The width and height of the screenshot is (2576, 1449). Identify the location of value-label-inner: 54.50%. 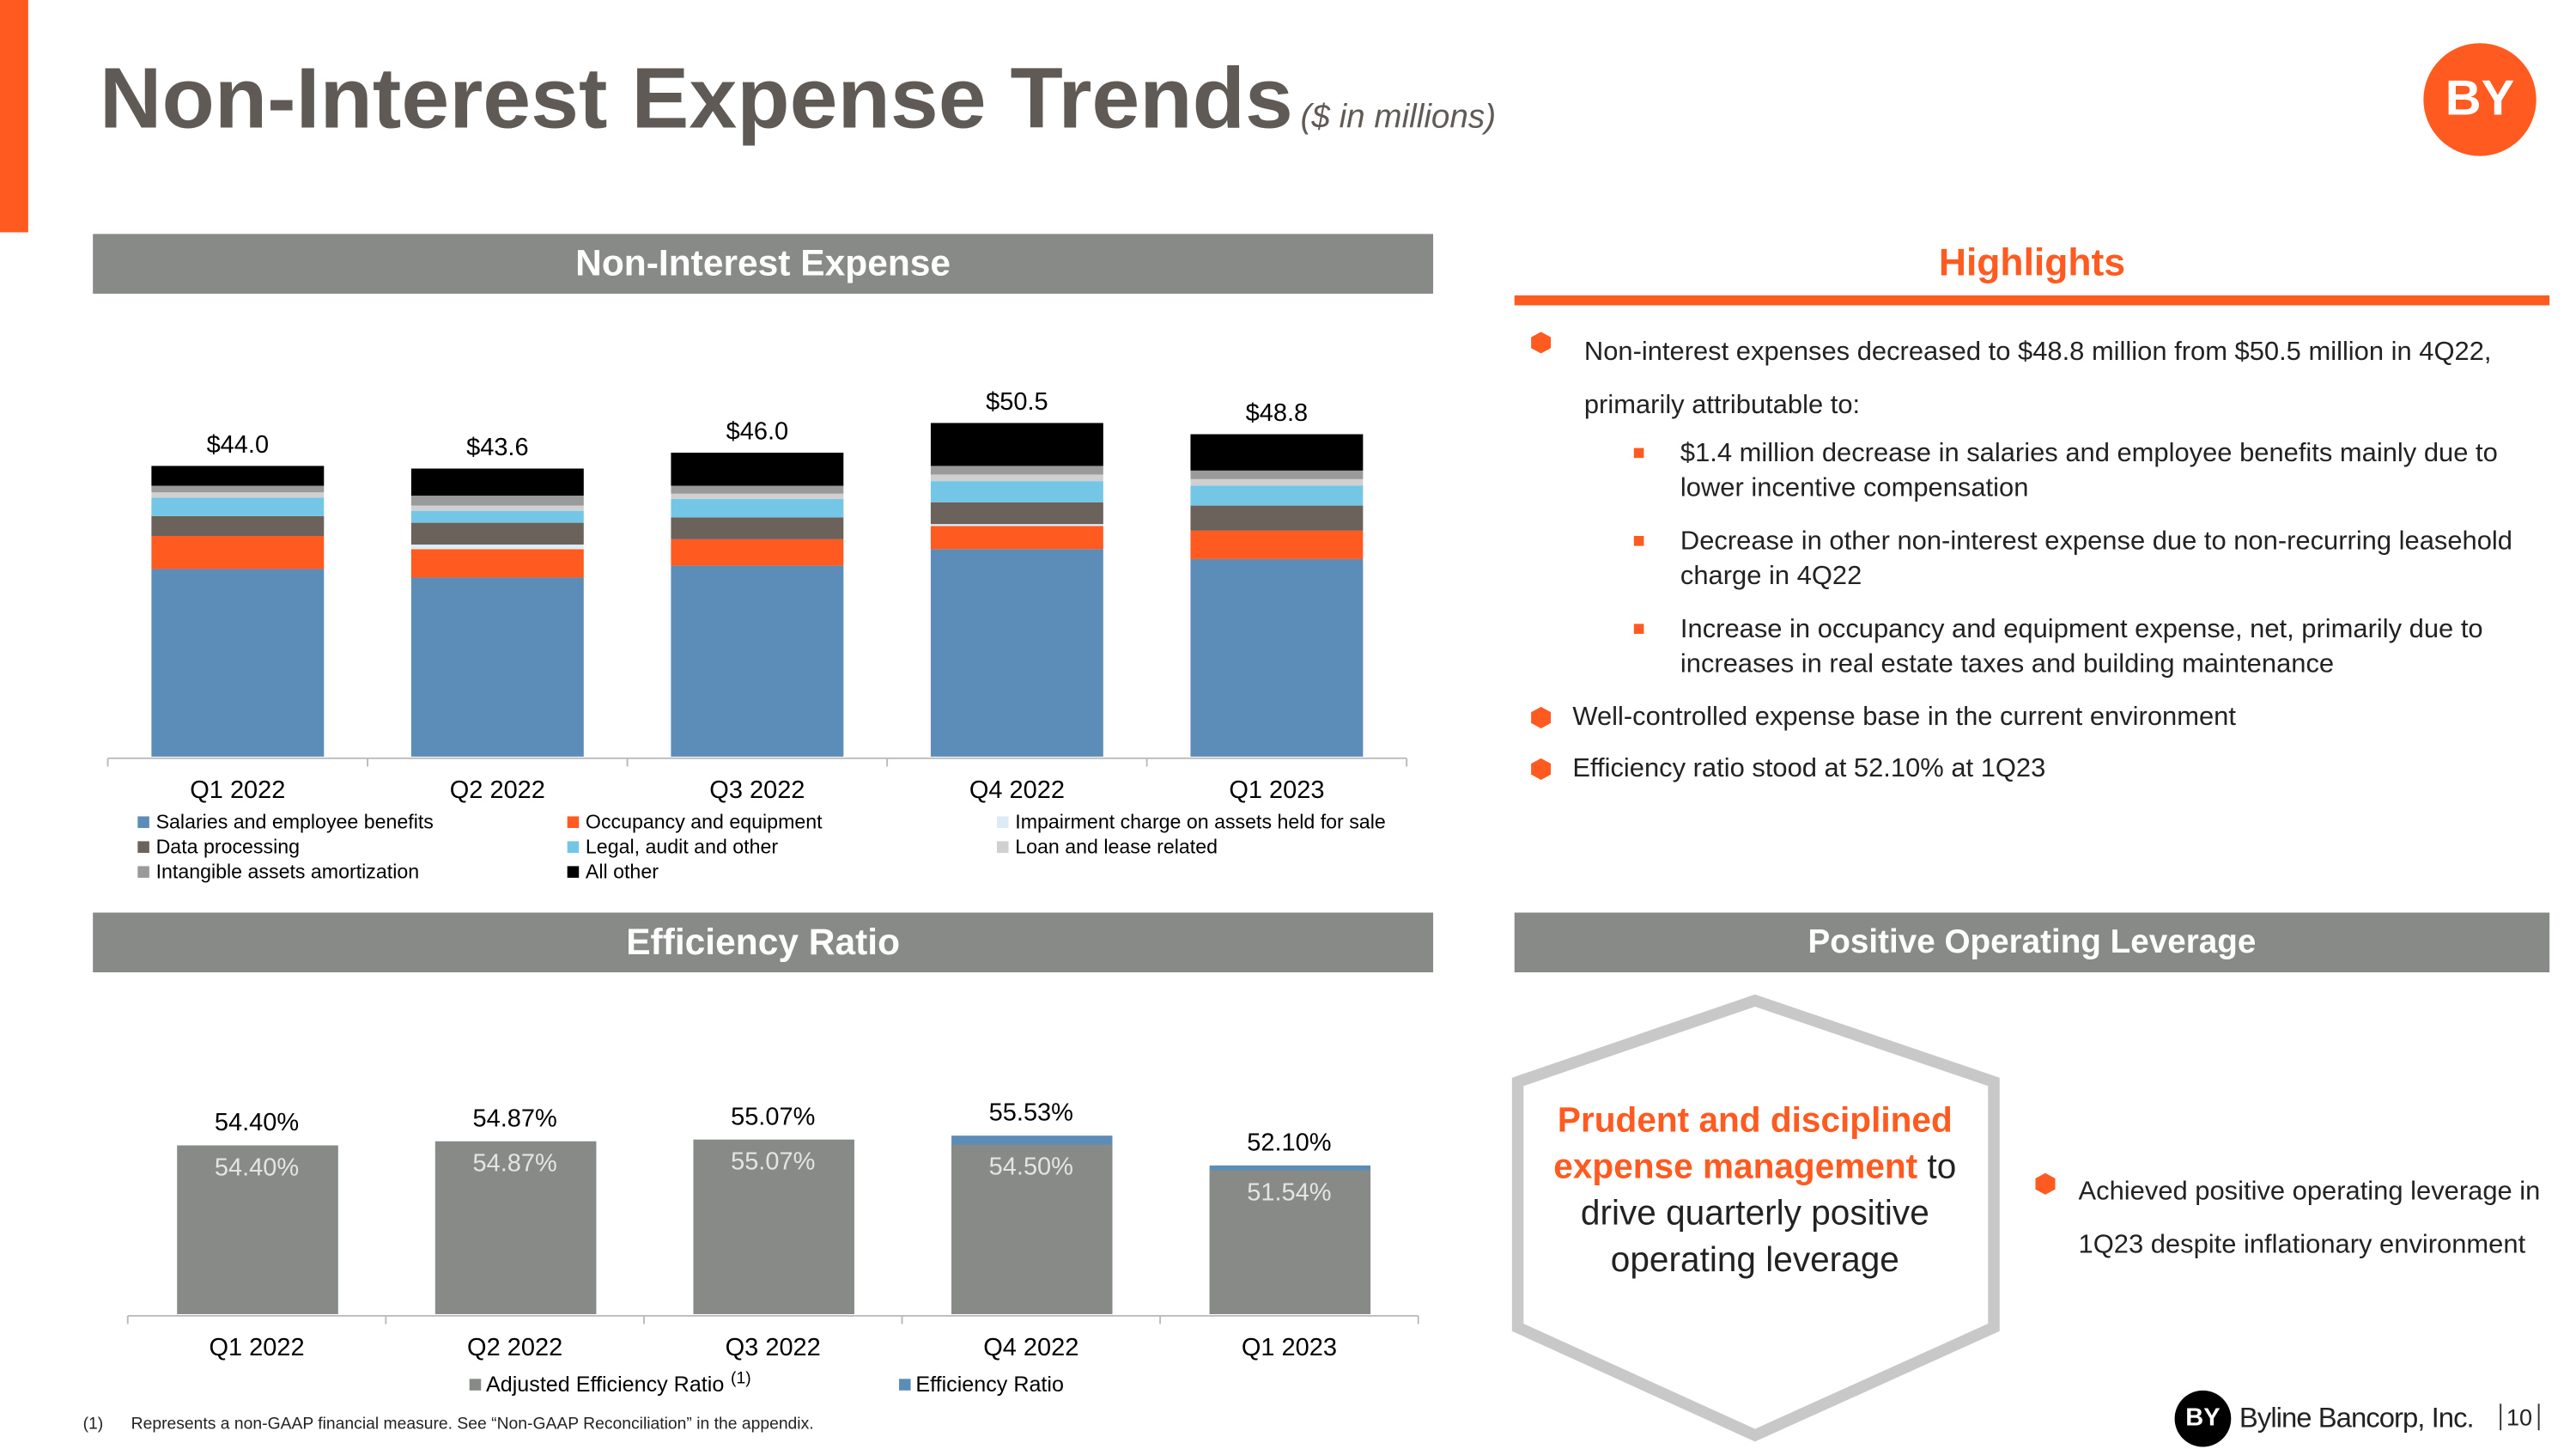
(1031, 1166).